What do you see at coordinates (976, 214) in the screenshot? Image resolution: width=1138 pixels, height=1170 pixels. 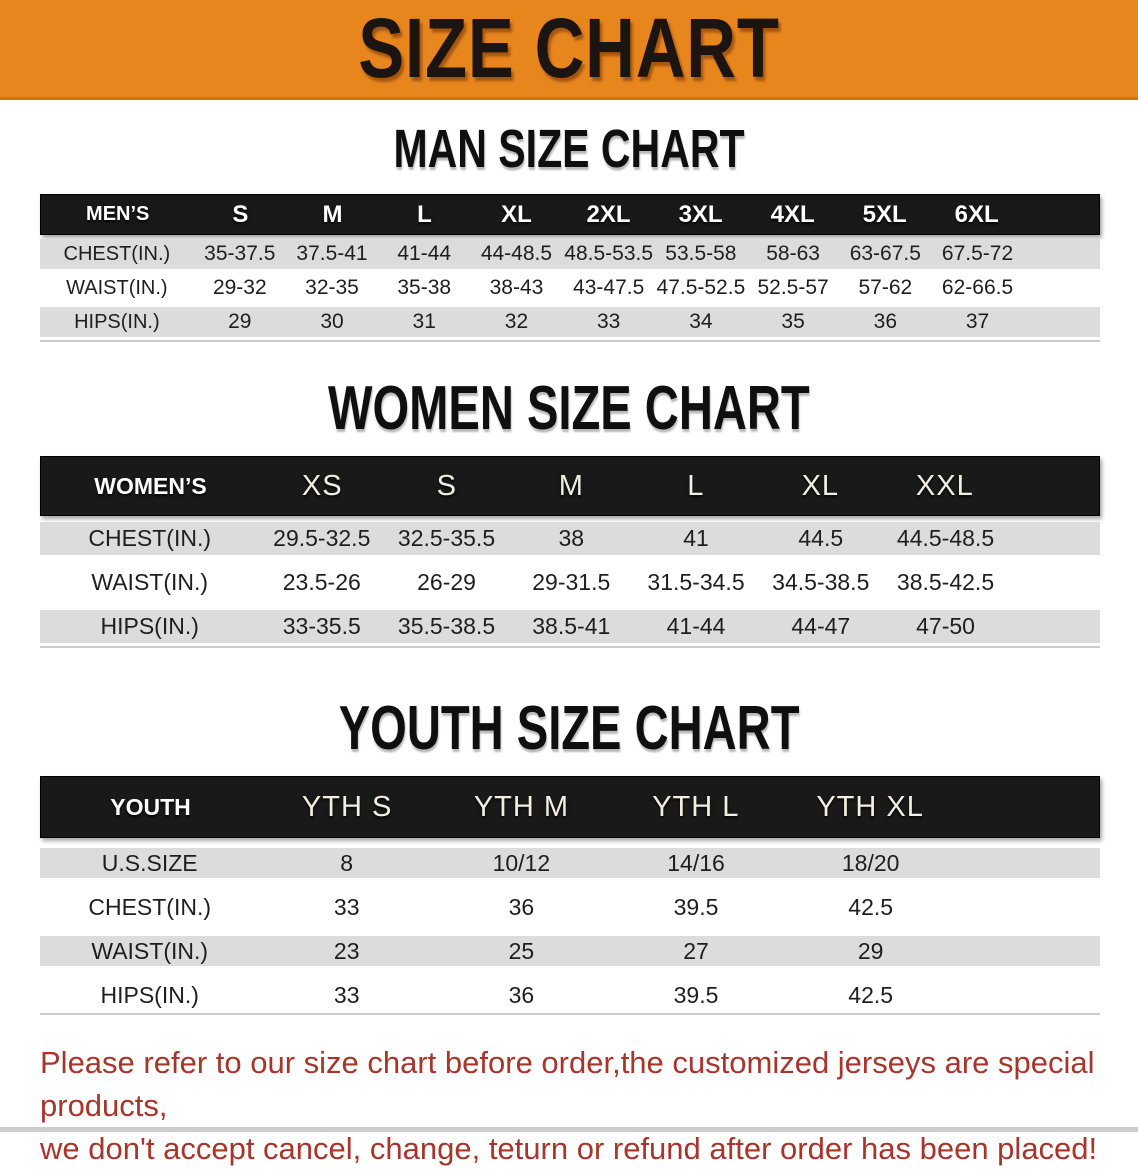 I see `column-header: 6XL` at bounding box center [976, 214].